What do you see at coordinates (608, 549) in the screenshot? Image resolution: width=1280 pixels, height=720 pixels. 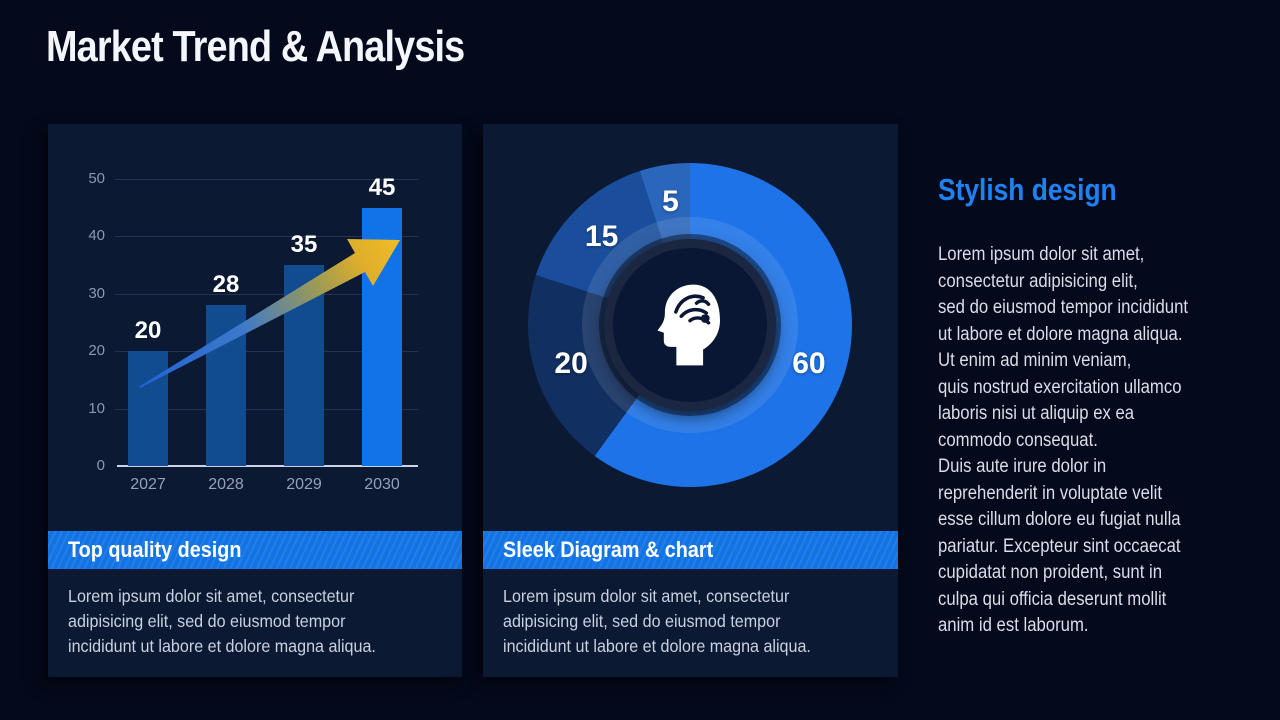 I see `card-title: Sleek Diagram & chart` at bounding box center [608, 549].